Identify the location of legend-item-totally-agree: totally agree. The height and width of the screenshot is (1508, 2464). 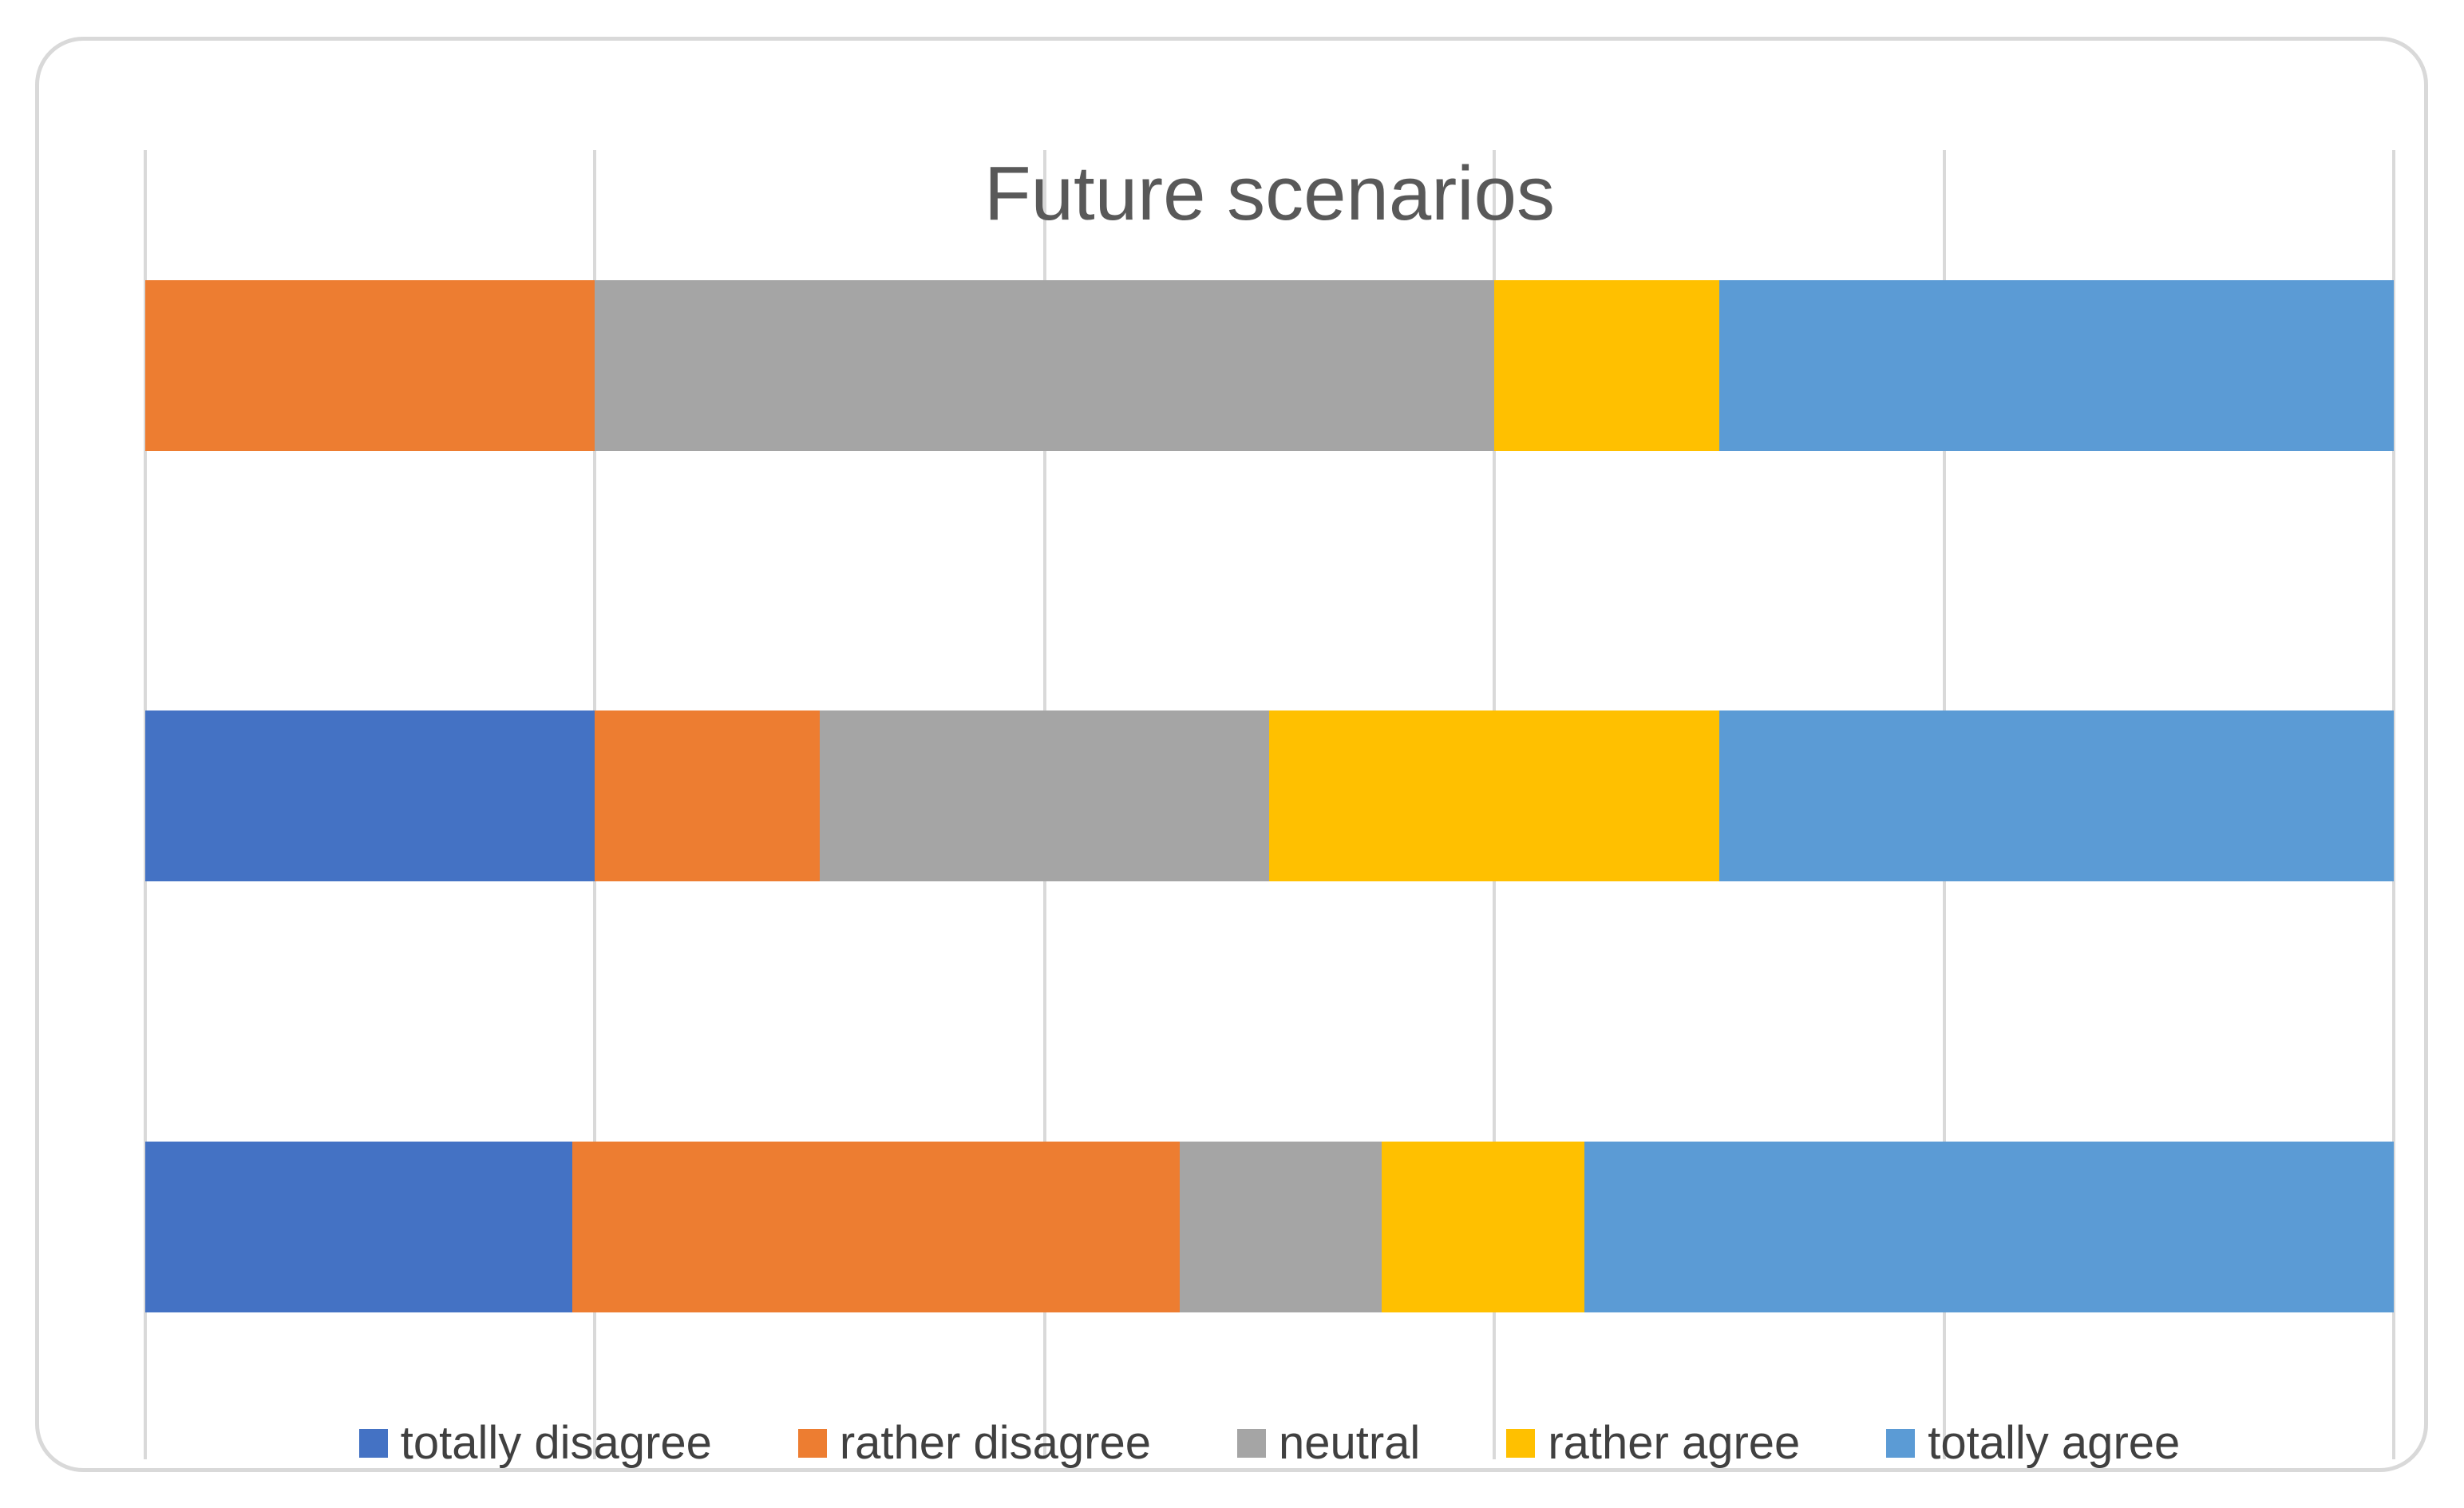
(2033, 1443).